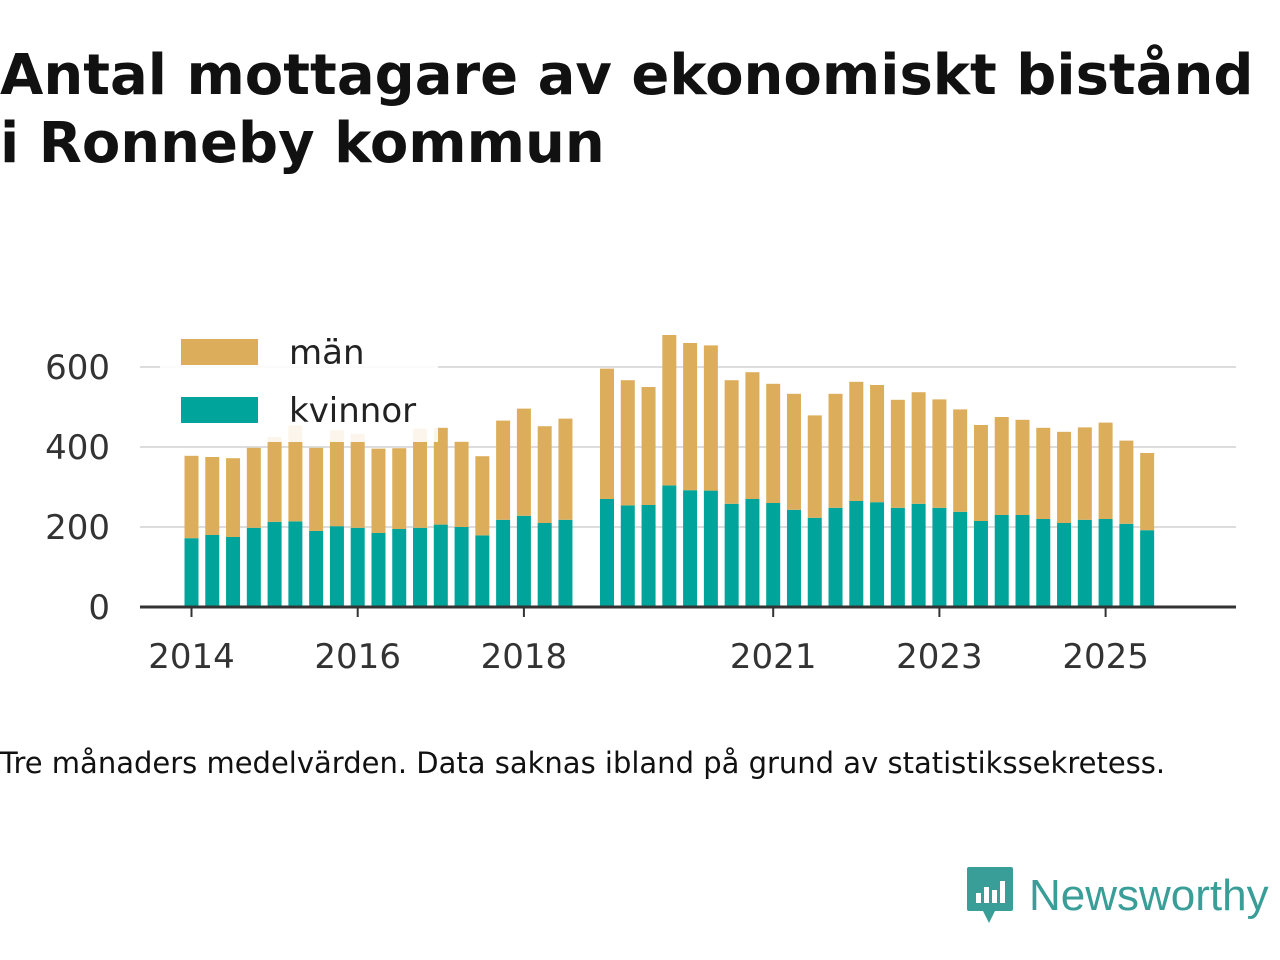  What do you see at coordinates (990, 895) in the screenshot?
I see `newsworthy-logo-icon` at bounding box center [990, 895].